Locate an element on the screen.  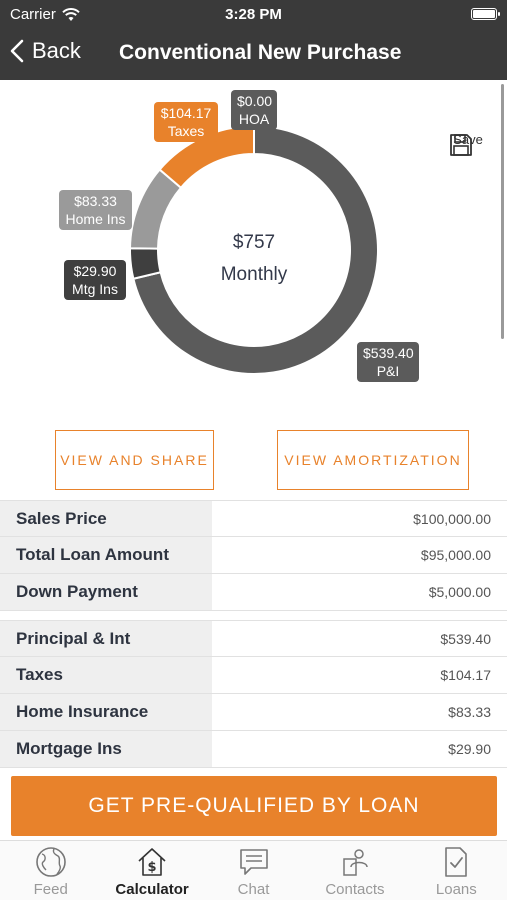
pi-amount: $539.40 is located at coordinates (388, 353).